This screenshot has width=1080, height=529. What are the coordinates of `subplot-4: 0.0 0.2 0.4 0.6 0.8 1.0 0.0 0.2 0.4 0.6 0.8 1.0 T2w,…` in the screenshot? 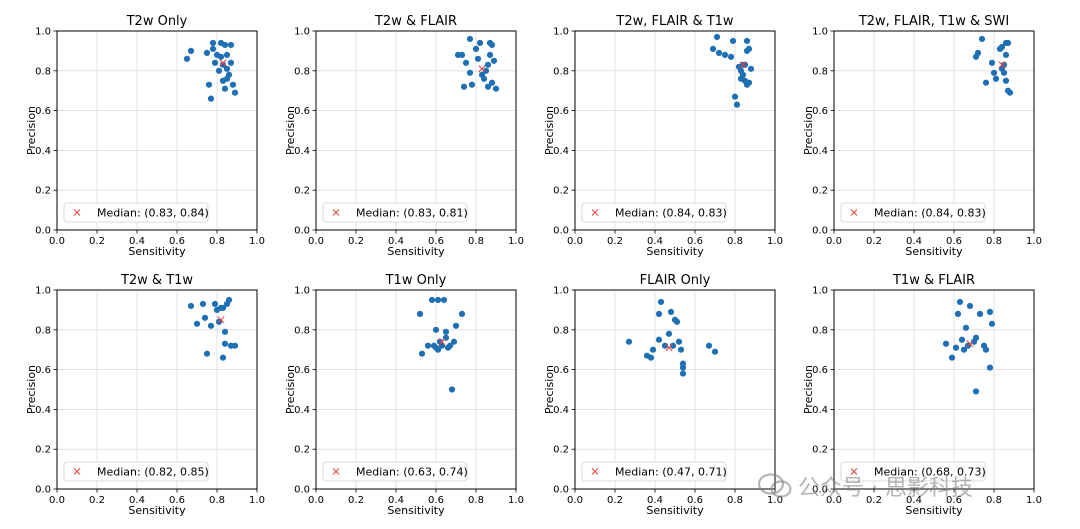 It's located at (922, 136).